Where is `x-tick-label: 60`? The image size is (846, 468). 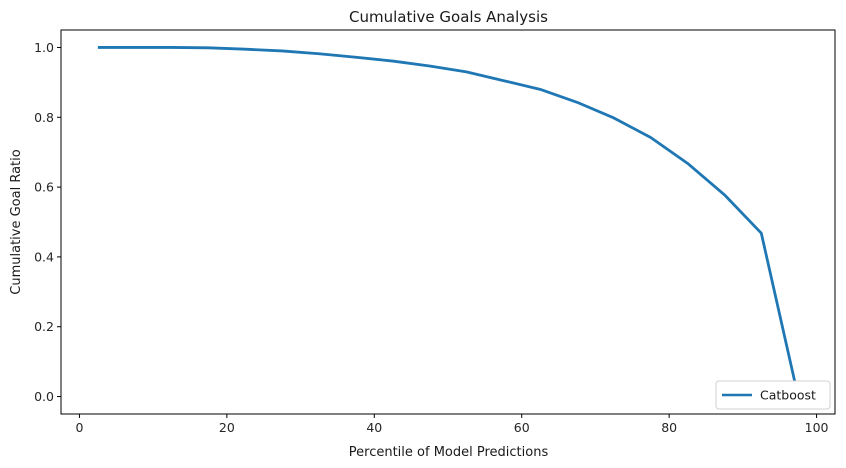 x-tick-label: 60 is located at coordinates (522, 427).